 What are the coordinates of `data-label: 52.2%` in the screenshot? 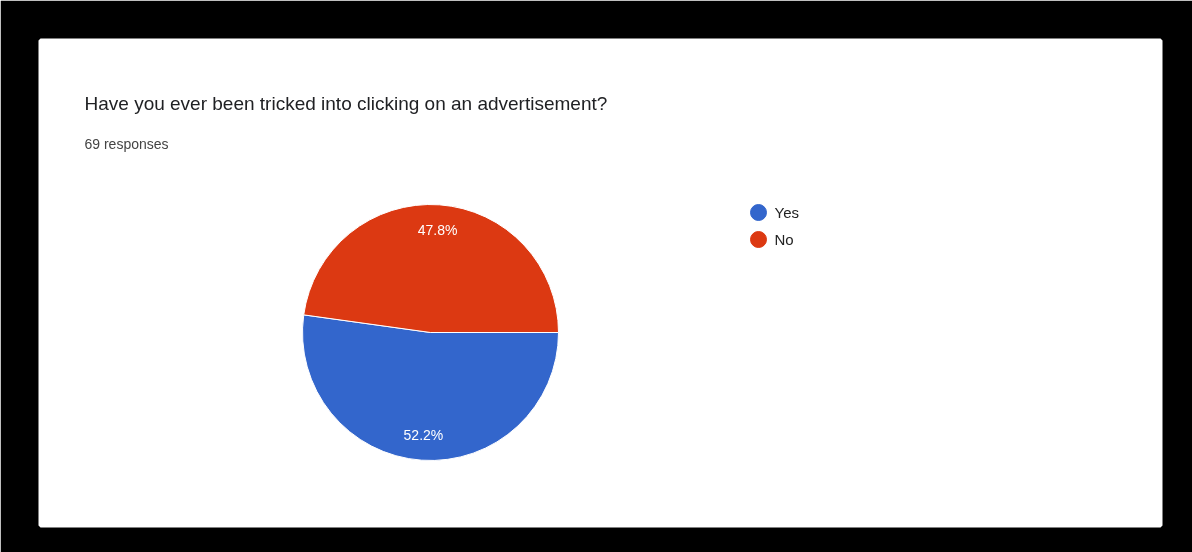 It's located at (423, 434).